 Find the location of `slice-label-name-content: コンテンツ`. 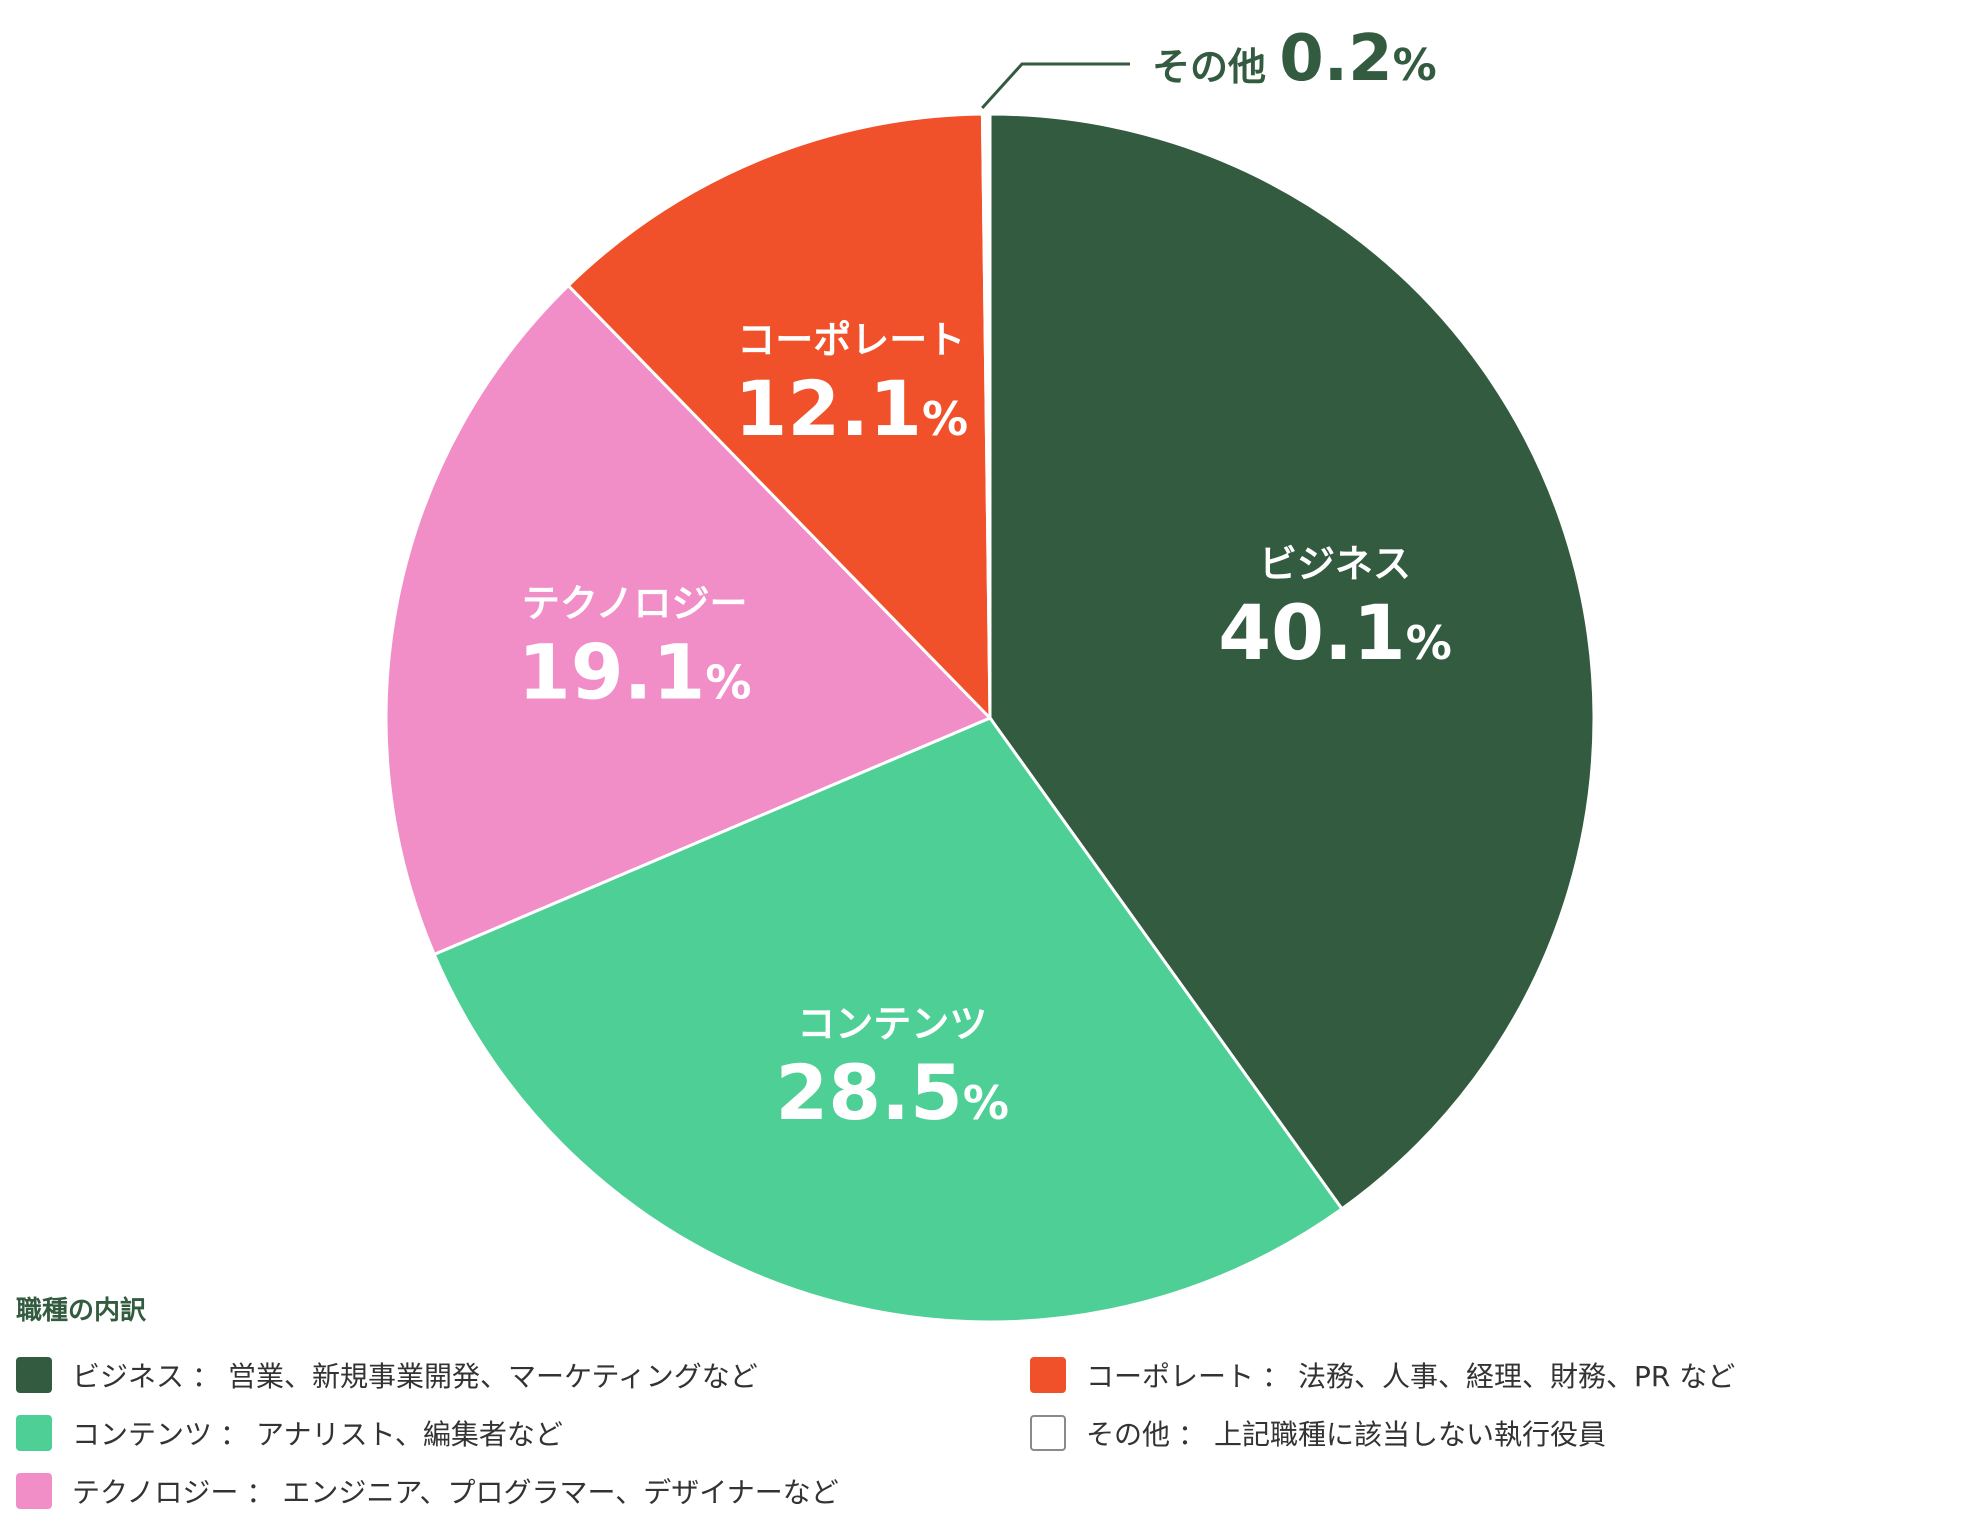

slice-label-name-content: コンテンツ is located at coordinates (892, 1024).